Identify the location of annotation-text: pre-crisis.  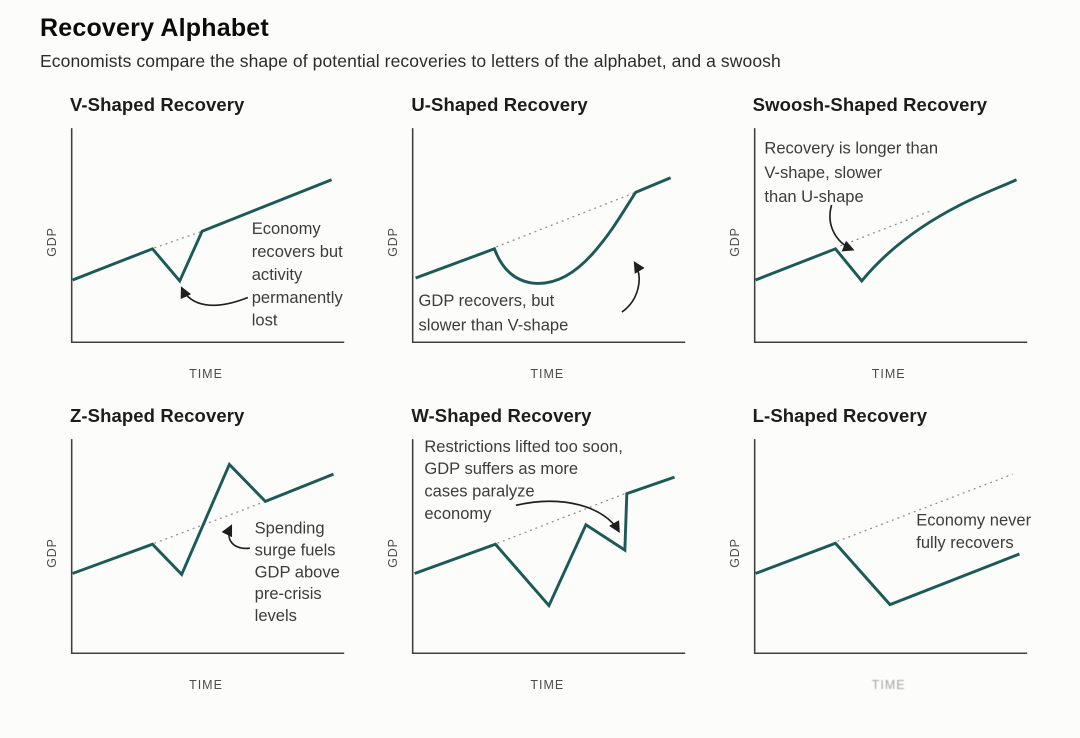
(288, 593).